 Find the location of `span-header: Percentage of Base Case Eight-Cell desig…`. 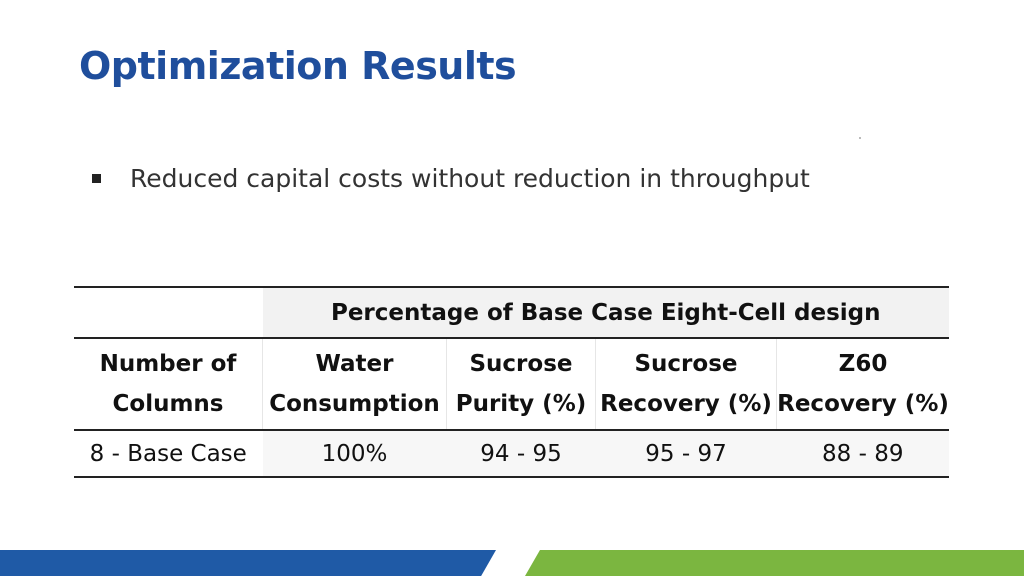

span-header: Percentage of Base Case Eight-Cell desig… is located at coordinates (605, 312).